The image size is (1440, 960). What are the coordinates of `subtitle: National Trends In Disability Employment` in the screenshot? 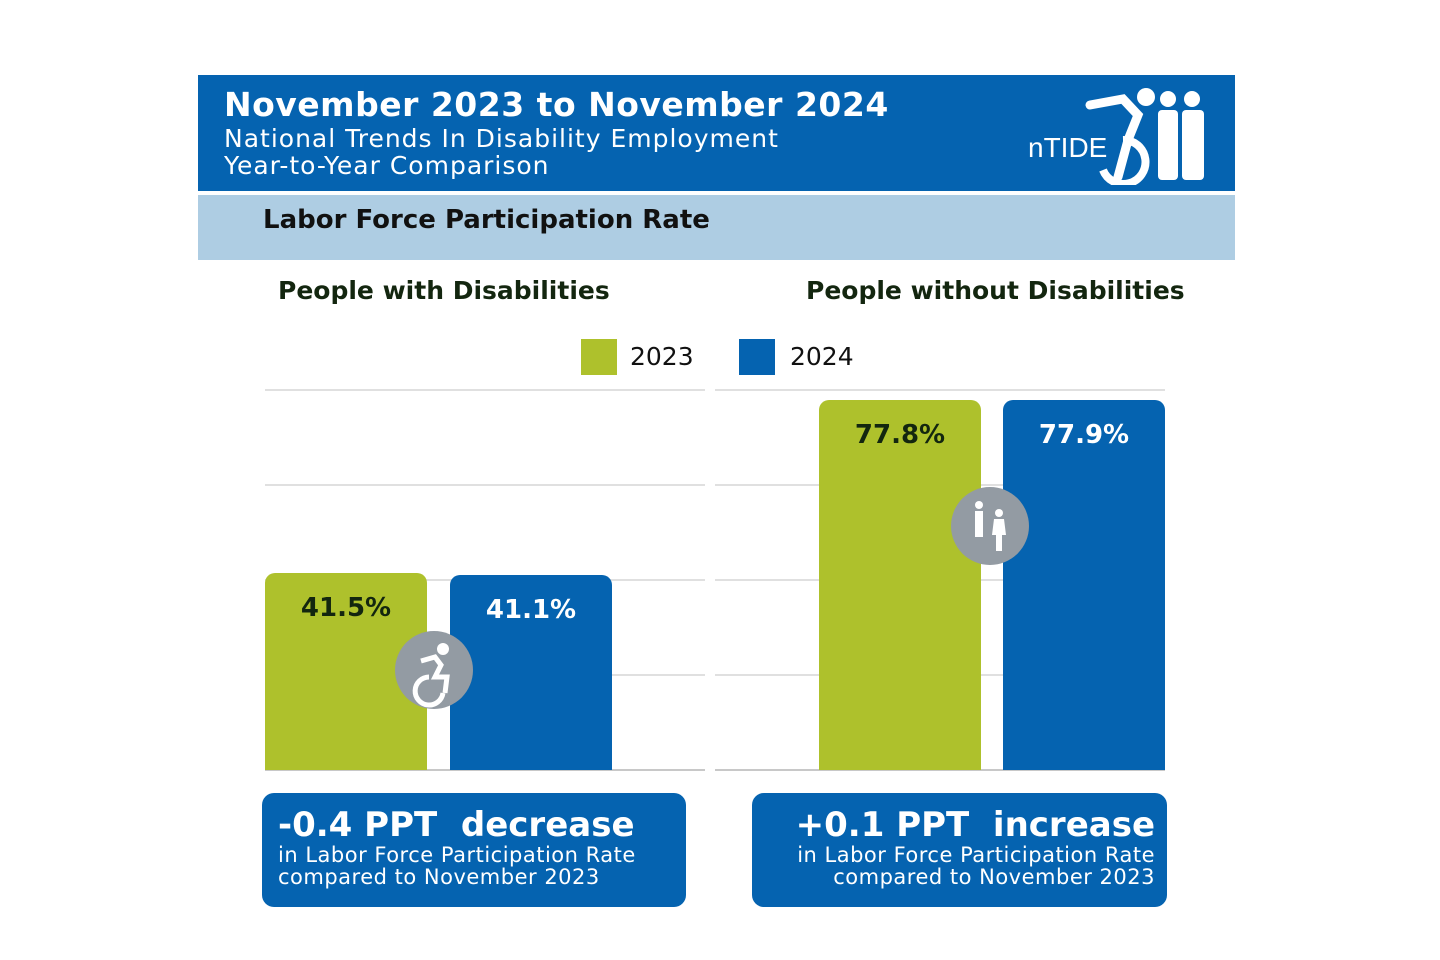 It's located at (501, 138).